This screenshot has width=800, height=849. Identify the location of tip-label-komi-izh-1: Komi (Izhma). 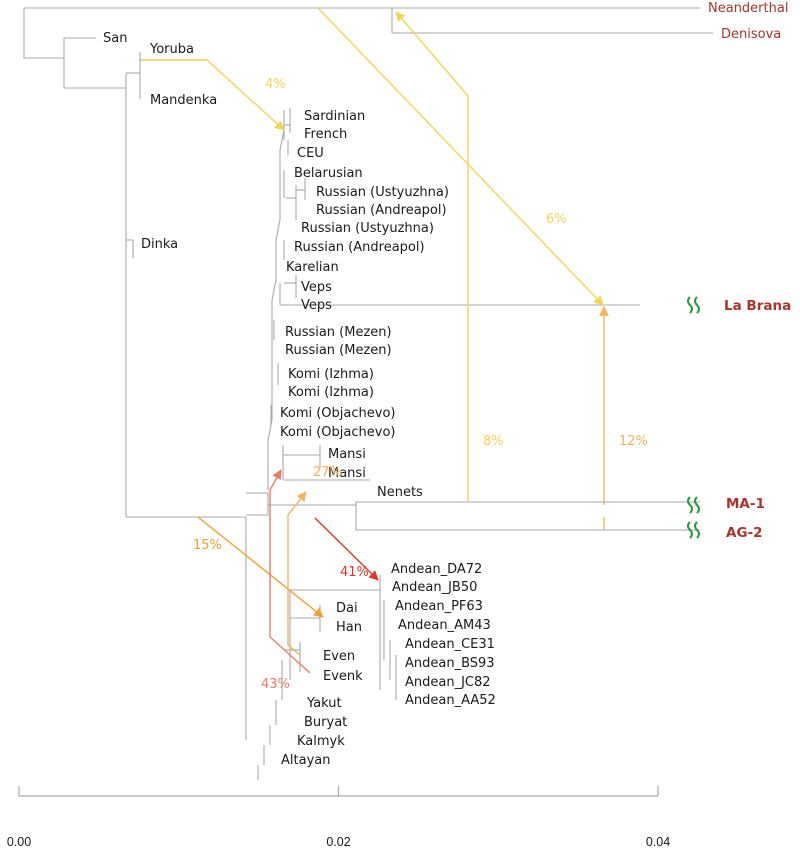
(331, 374).